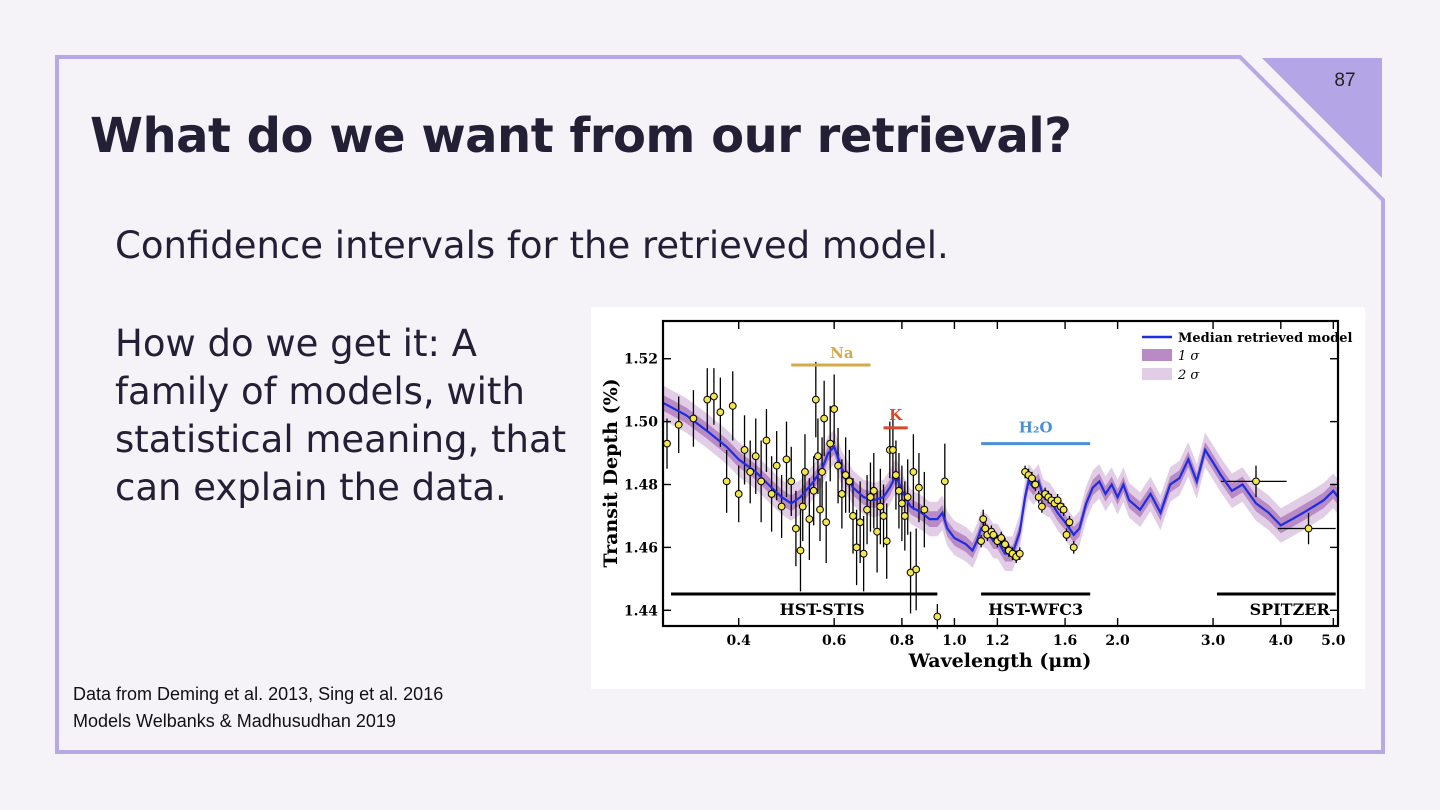 The height and width of the screenshot is (810, 1440). What do you see at coordinates (1000, 661) in the screenshot?
I see `x-axis-label: Wavelength (μm)` at bounding box center [1000, 661].